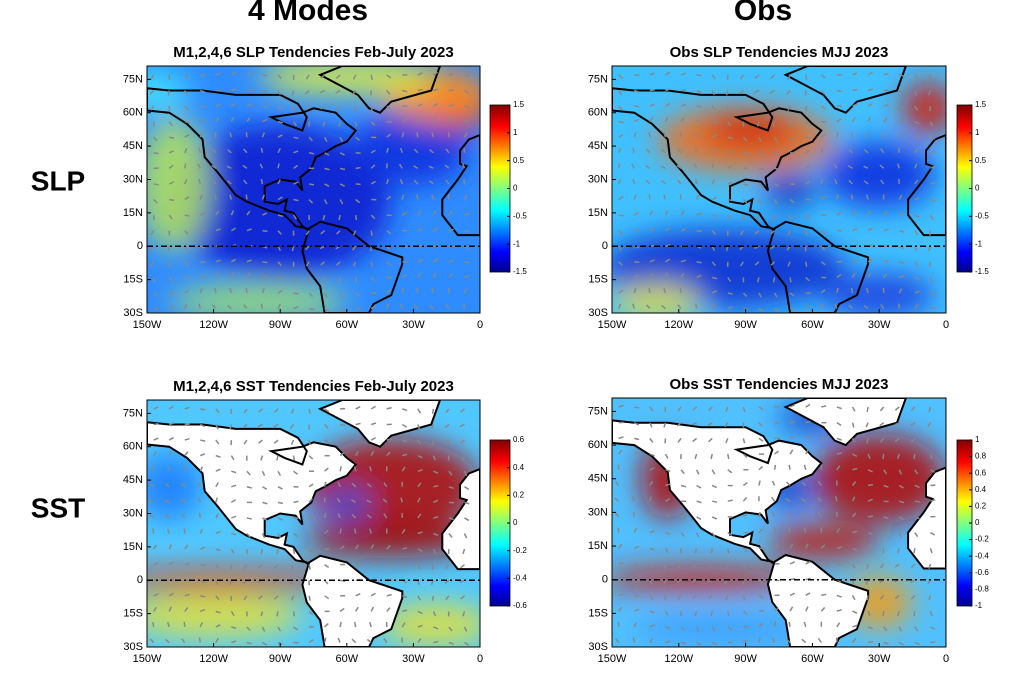  I want to click on colorbar-tick-label: 1.5, so click(519, 104).